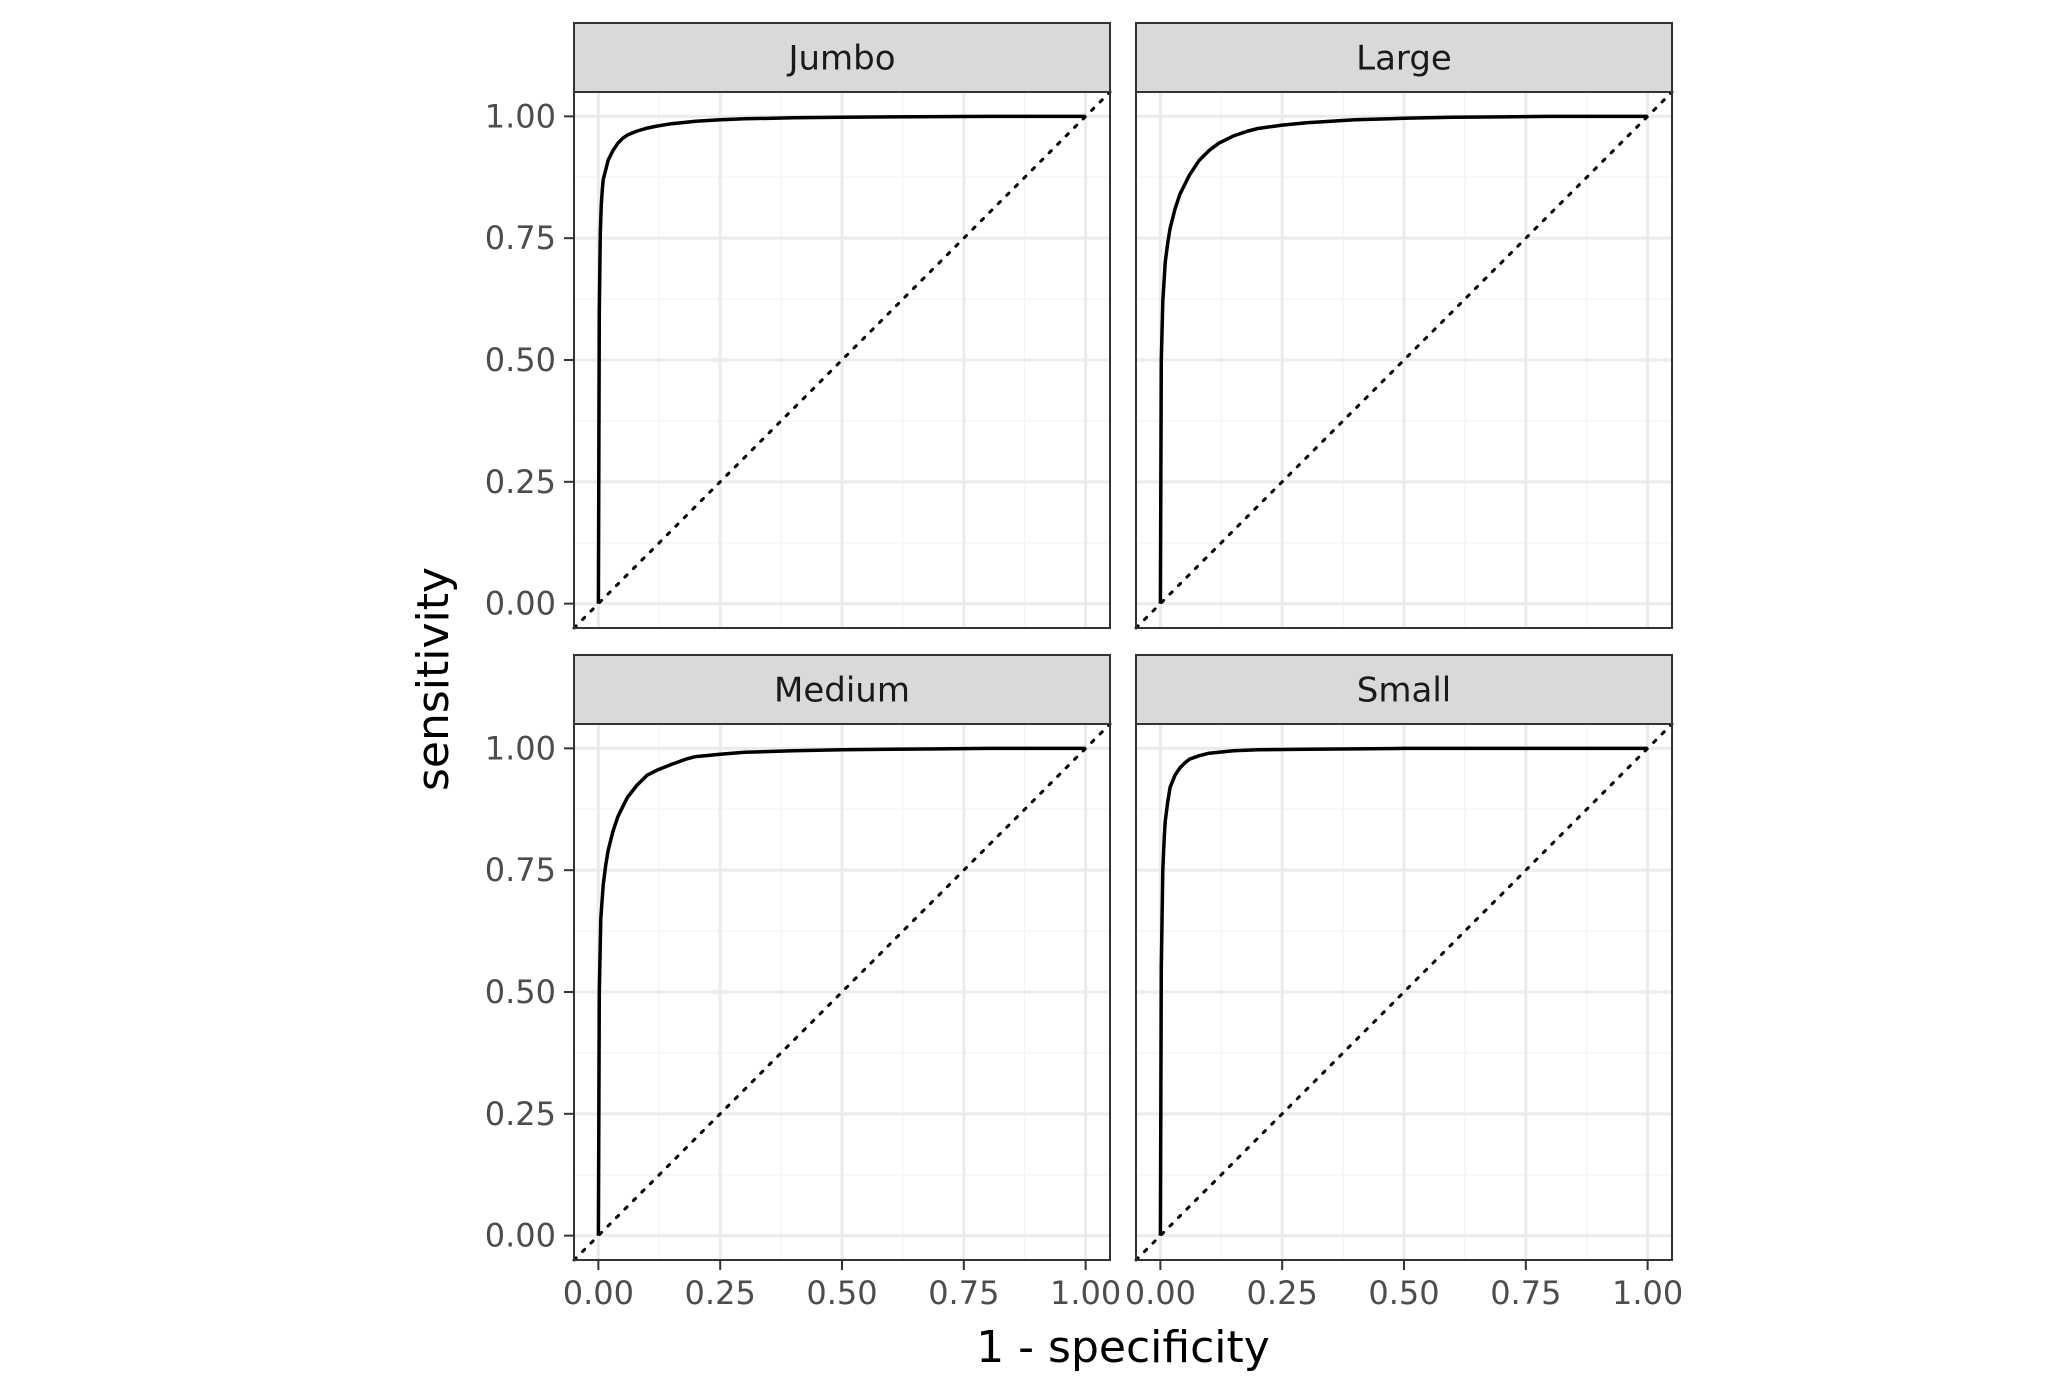 Image resolution: width=2068 pixels, height=1386 pixels. I want to click on facet-label: Medium, so click(842, 691).